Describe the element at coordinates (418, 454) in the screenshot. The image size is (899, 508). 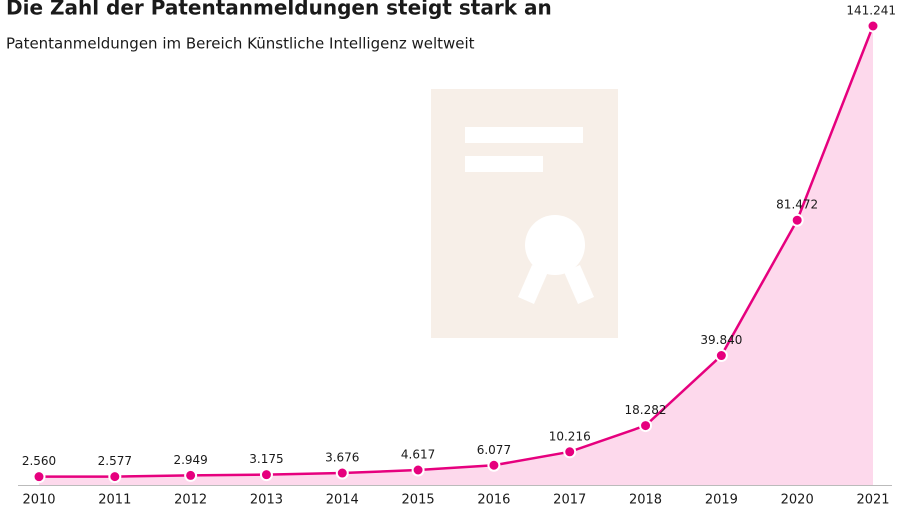
I see `value-label: 4.617` at that location.